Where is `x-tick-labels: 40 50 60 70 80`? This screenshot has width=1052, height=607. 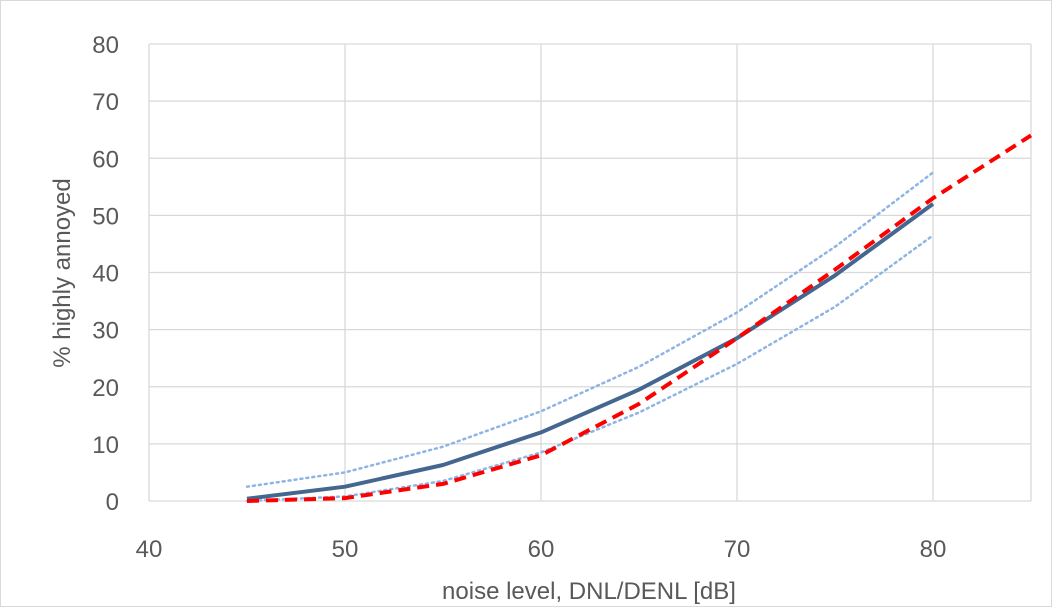
x-tick-labels: 40 50 60 70 80 is located at coordinates (541, 549).